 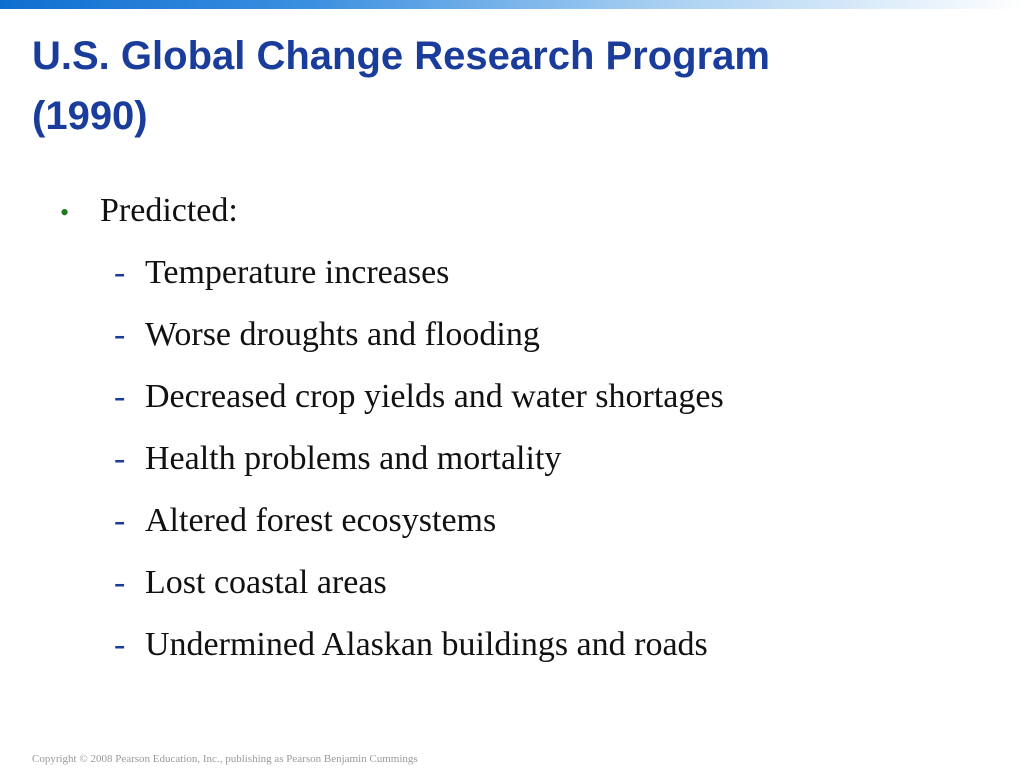 What do you see at coordinates (530, 595) in the screenshot?
I see `sub-item: - Lost coastal areas` at bounding box center [530, 595].